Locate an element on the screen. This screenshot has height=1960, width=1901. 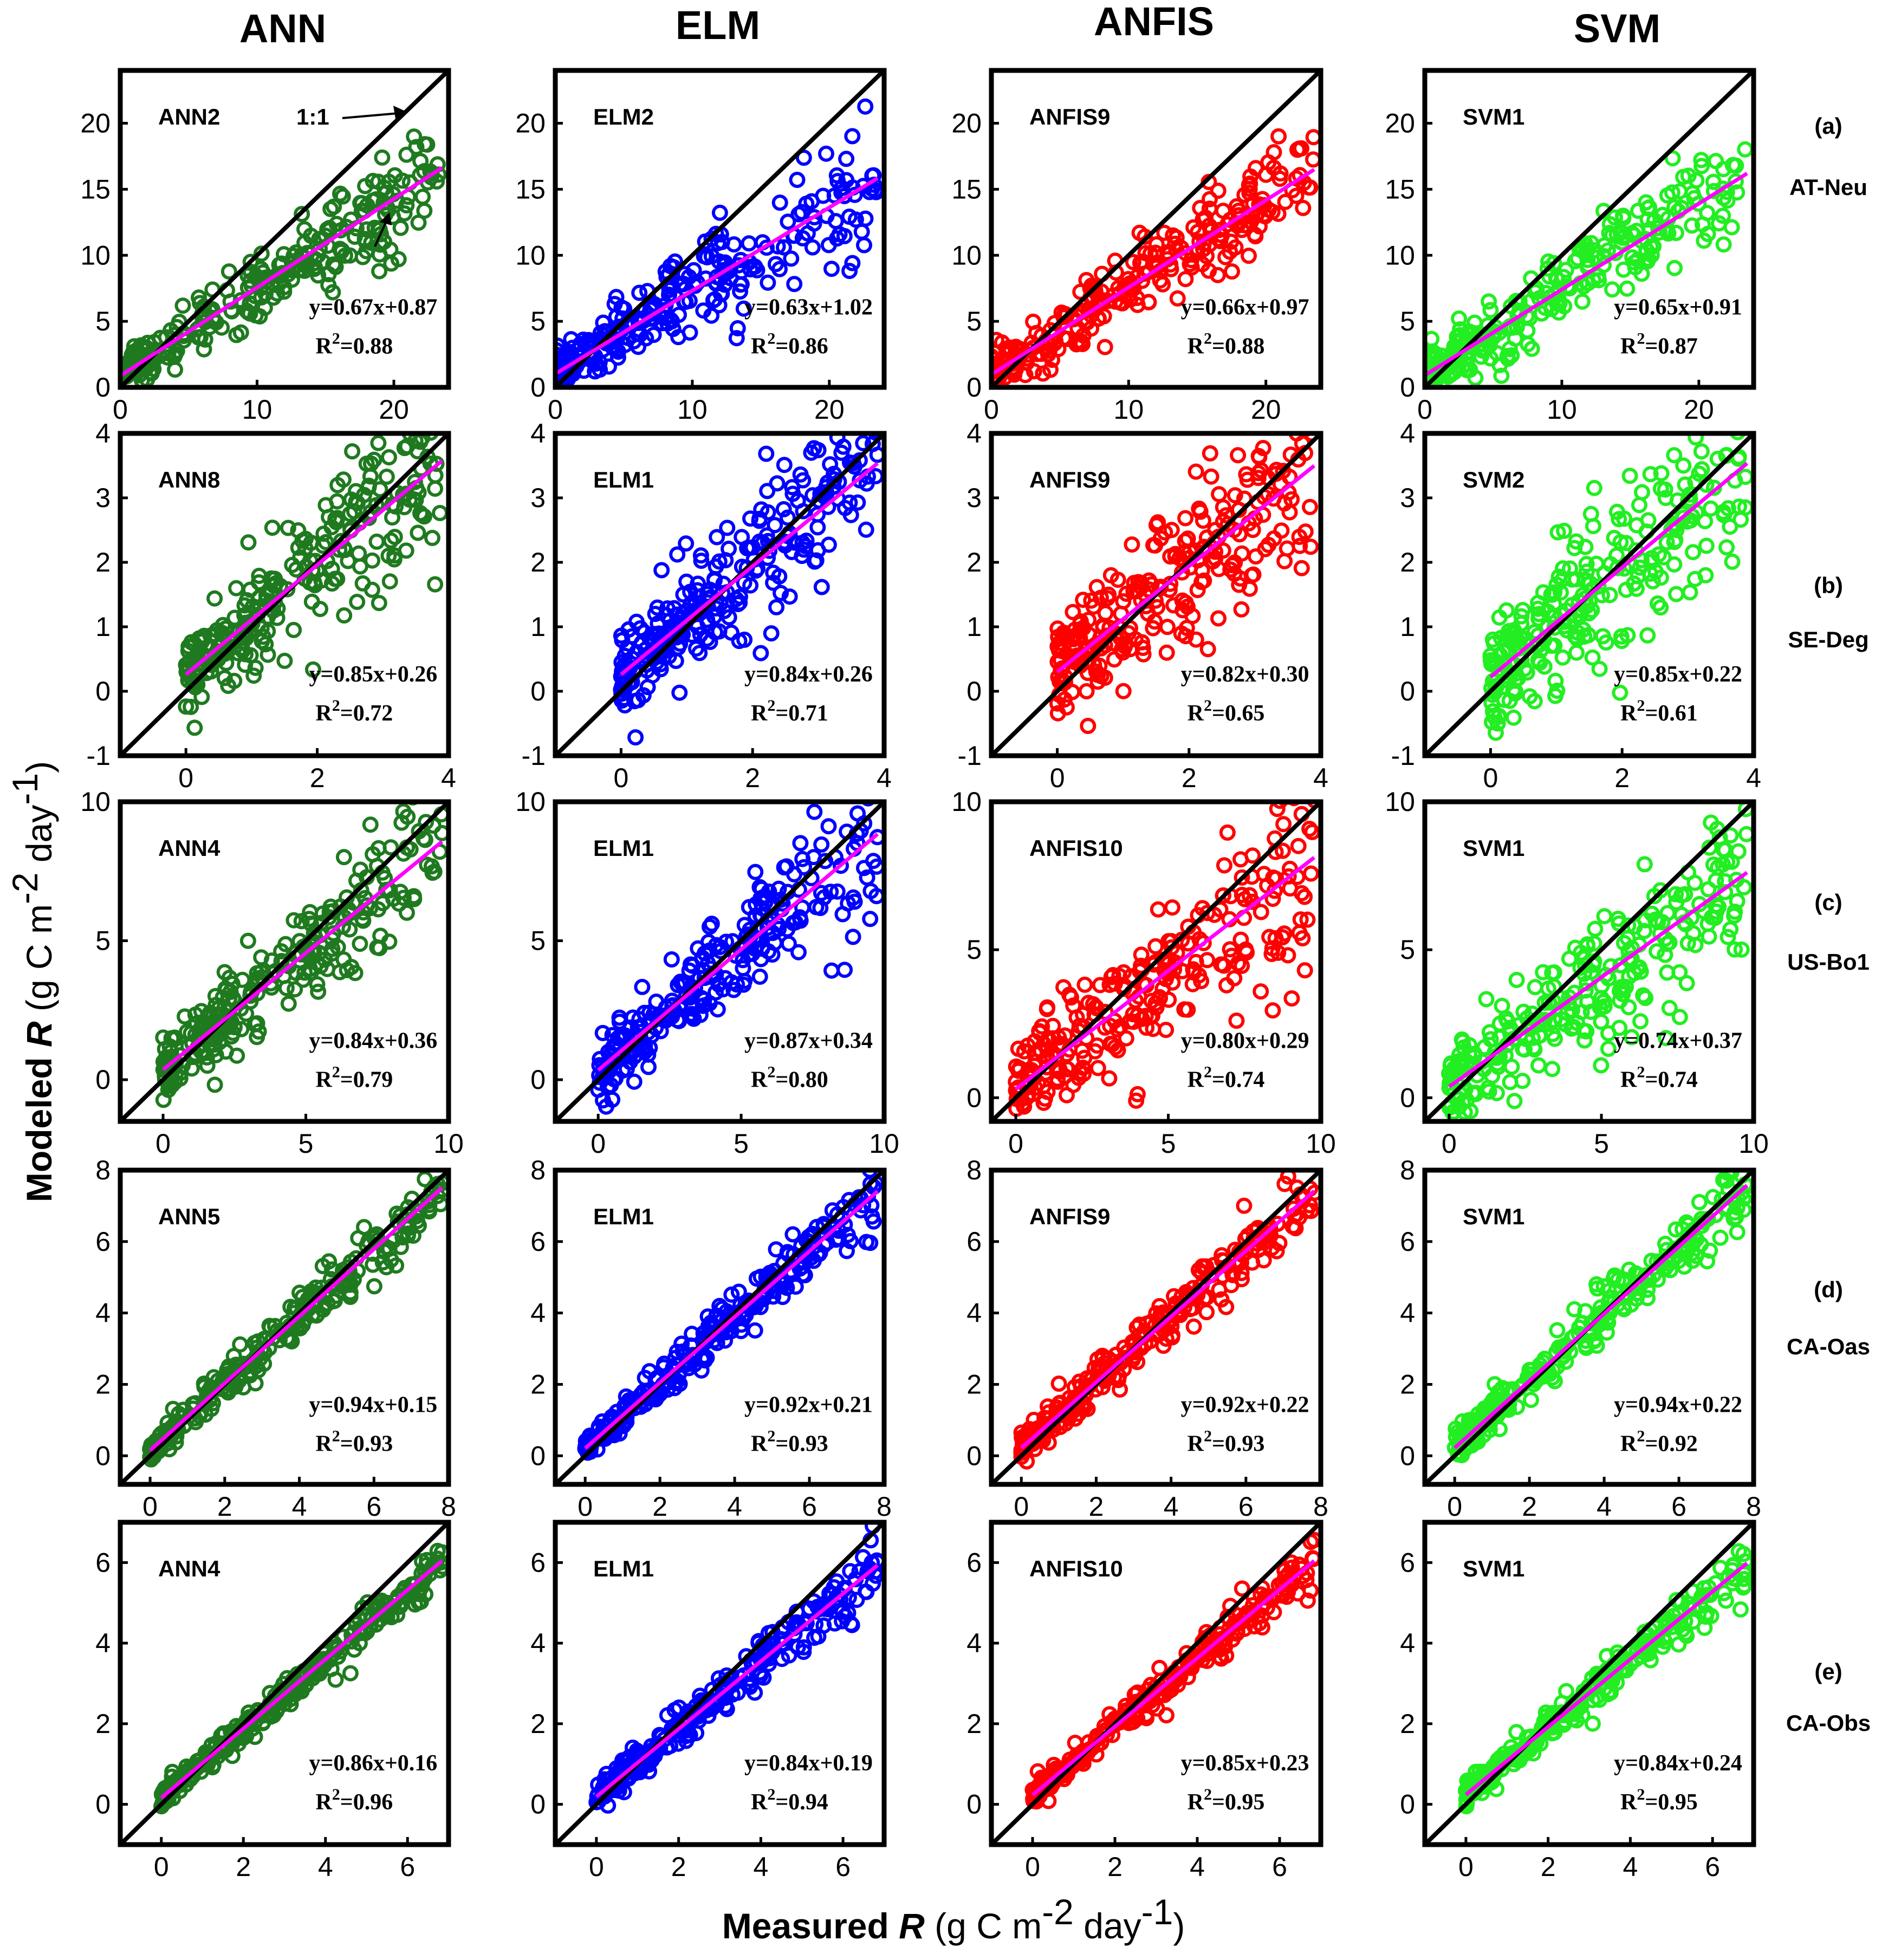
regression-equation: y=0.92x+0.21 is located at coordinates (808, 1405).